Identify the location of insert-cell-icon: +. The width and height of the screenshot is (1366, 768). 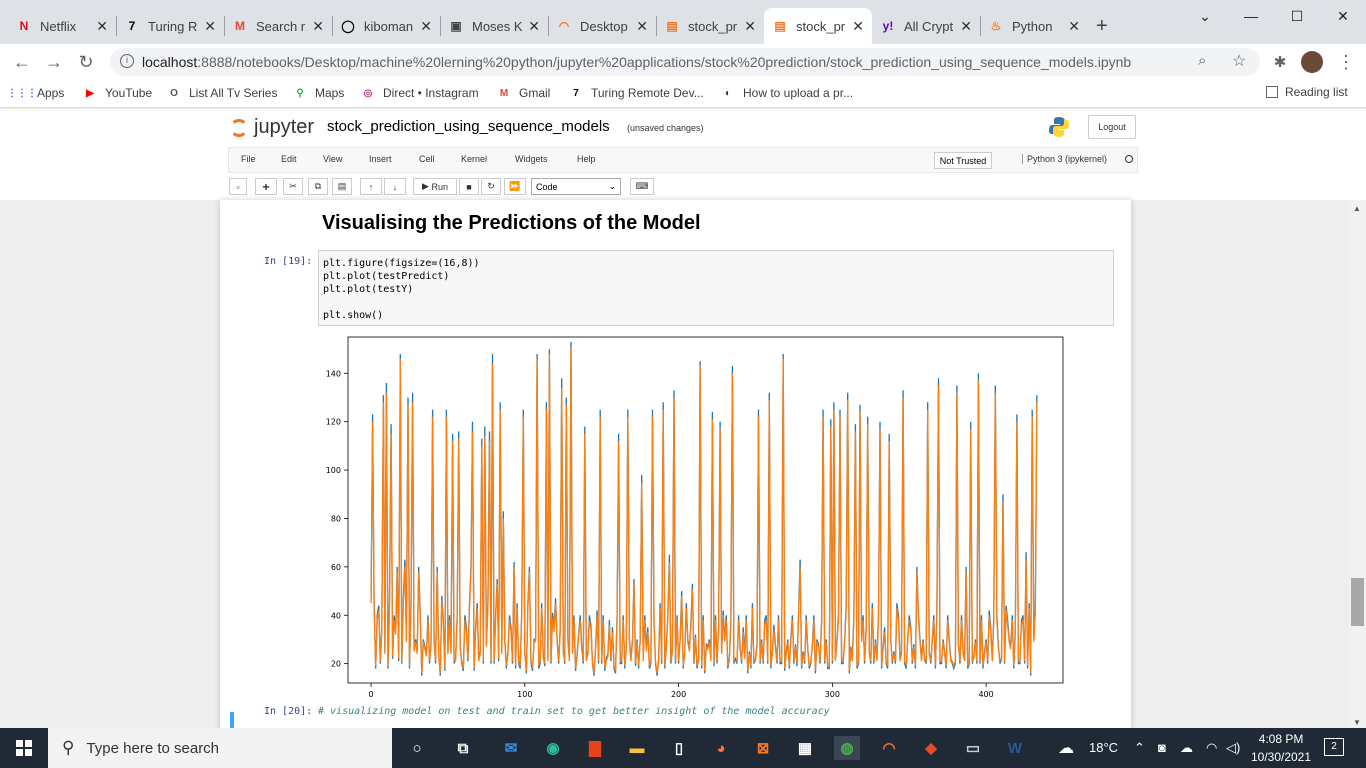
(266, 186).